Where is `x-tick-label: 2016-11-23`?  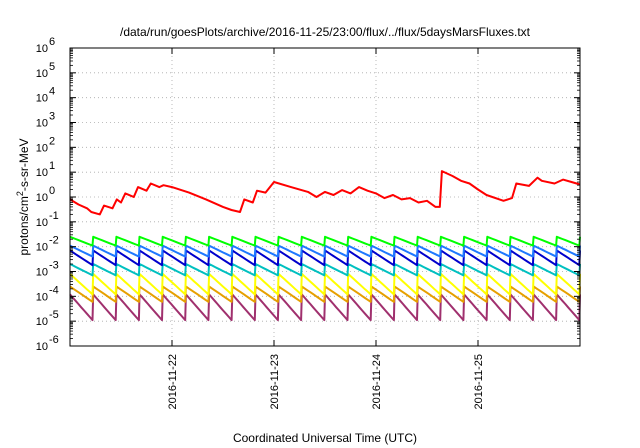 x-tick-label: 2016-11-23 is located at coordinates (275, 381).